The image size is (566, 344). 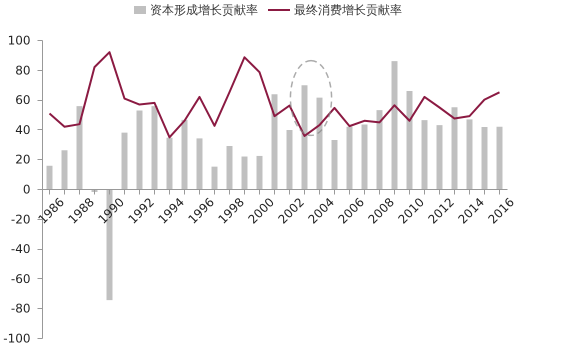 What do you see at coordinates (20, 279) in the screenshot?
I see `y-tick-label: -60` at bounding box center [20, 279].